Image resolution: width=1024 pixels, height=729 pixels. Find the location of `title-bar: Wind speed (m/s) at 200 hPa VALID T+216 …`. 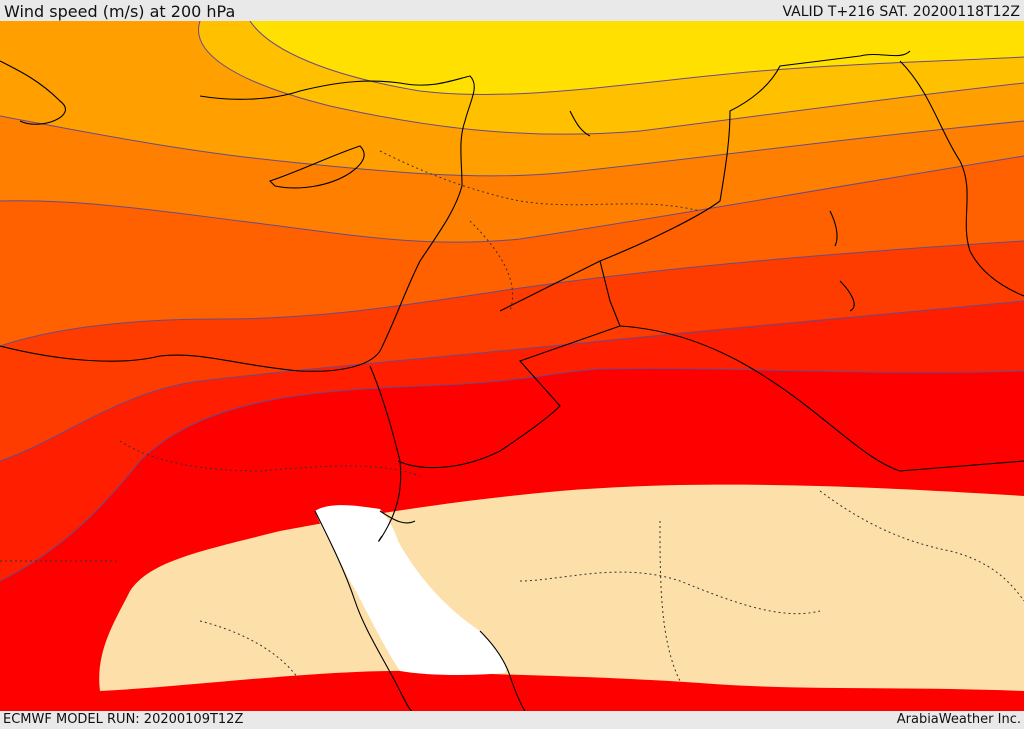

title-bar: Wind speed (m/s) at 200 hPa VALID T+216 … is located at coordinates (512, 10).